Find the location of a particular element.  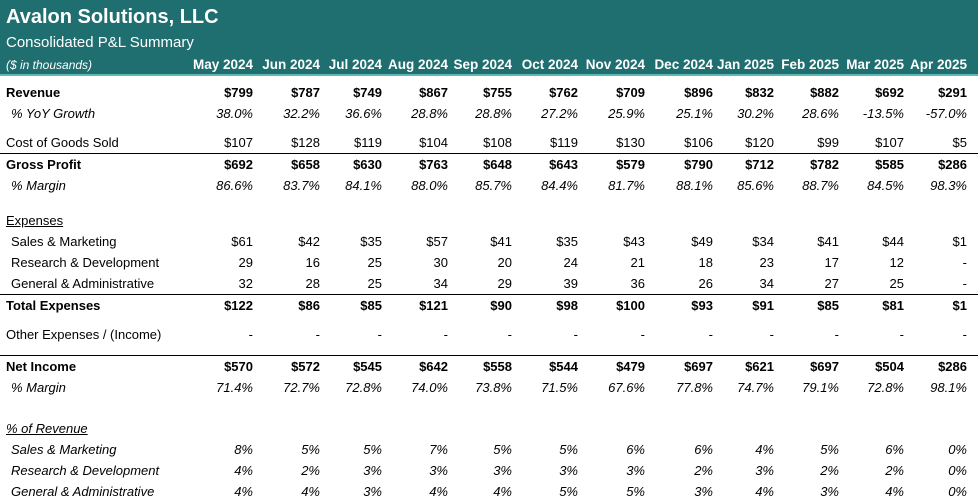

month-header: Jul 2024 is located at coordinates (355, 64).